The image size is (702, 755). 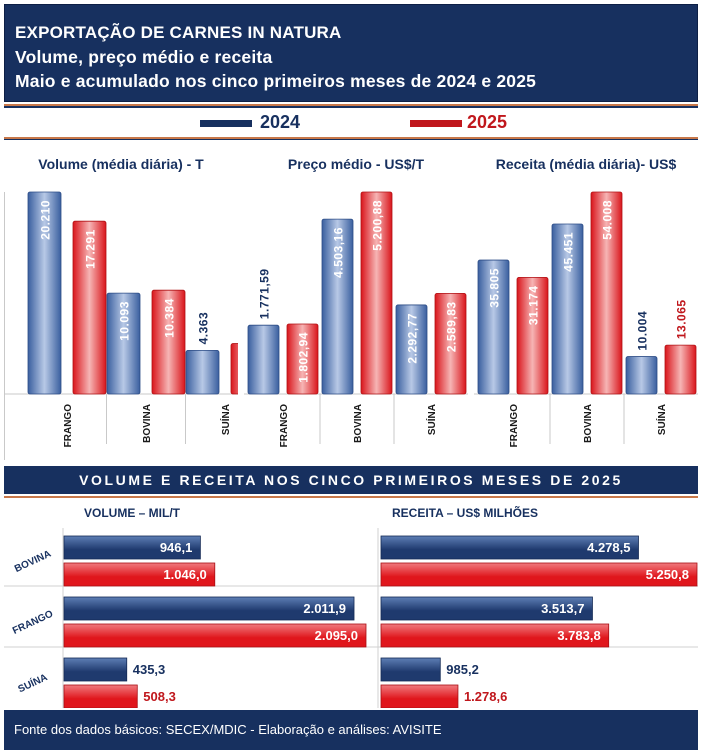 I want to click on hvalue-label-0-frango-2025: 2.095,0, so click(x=336, y=635).